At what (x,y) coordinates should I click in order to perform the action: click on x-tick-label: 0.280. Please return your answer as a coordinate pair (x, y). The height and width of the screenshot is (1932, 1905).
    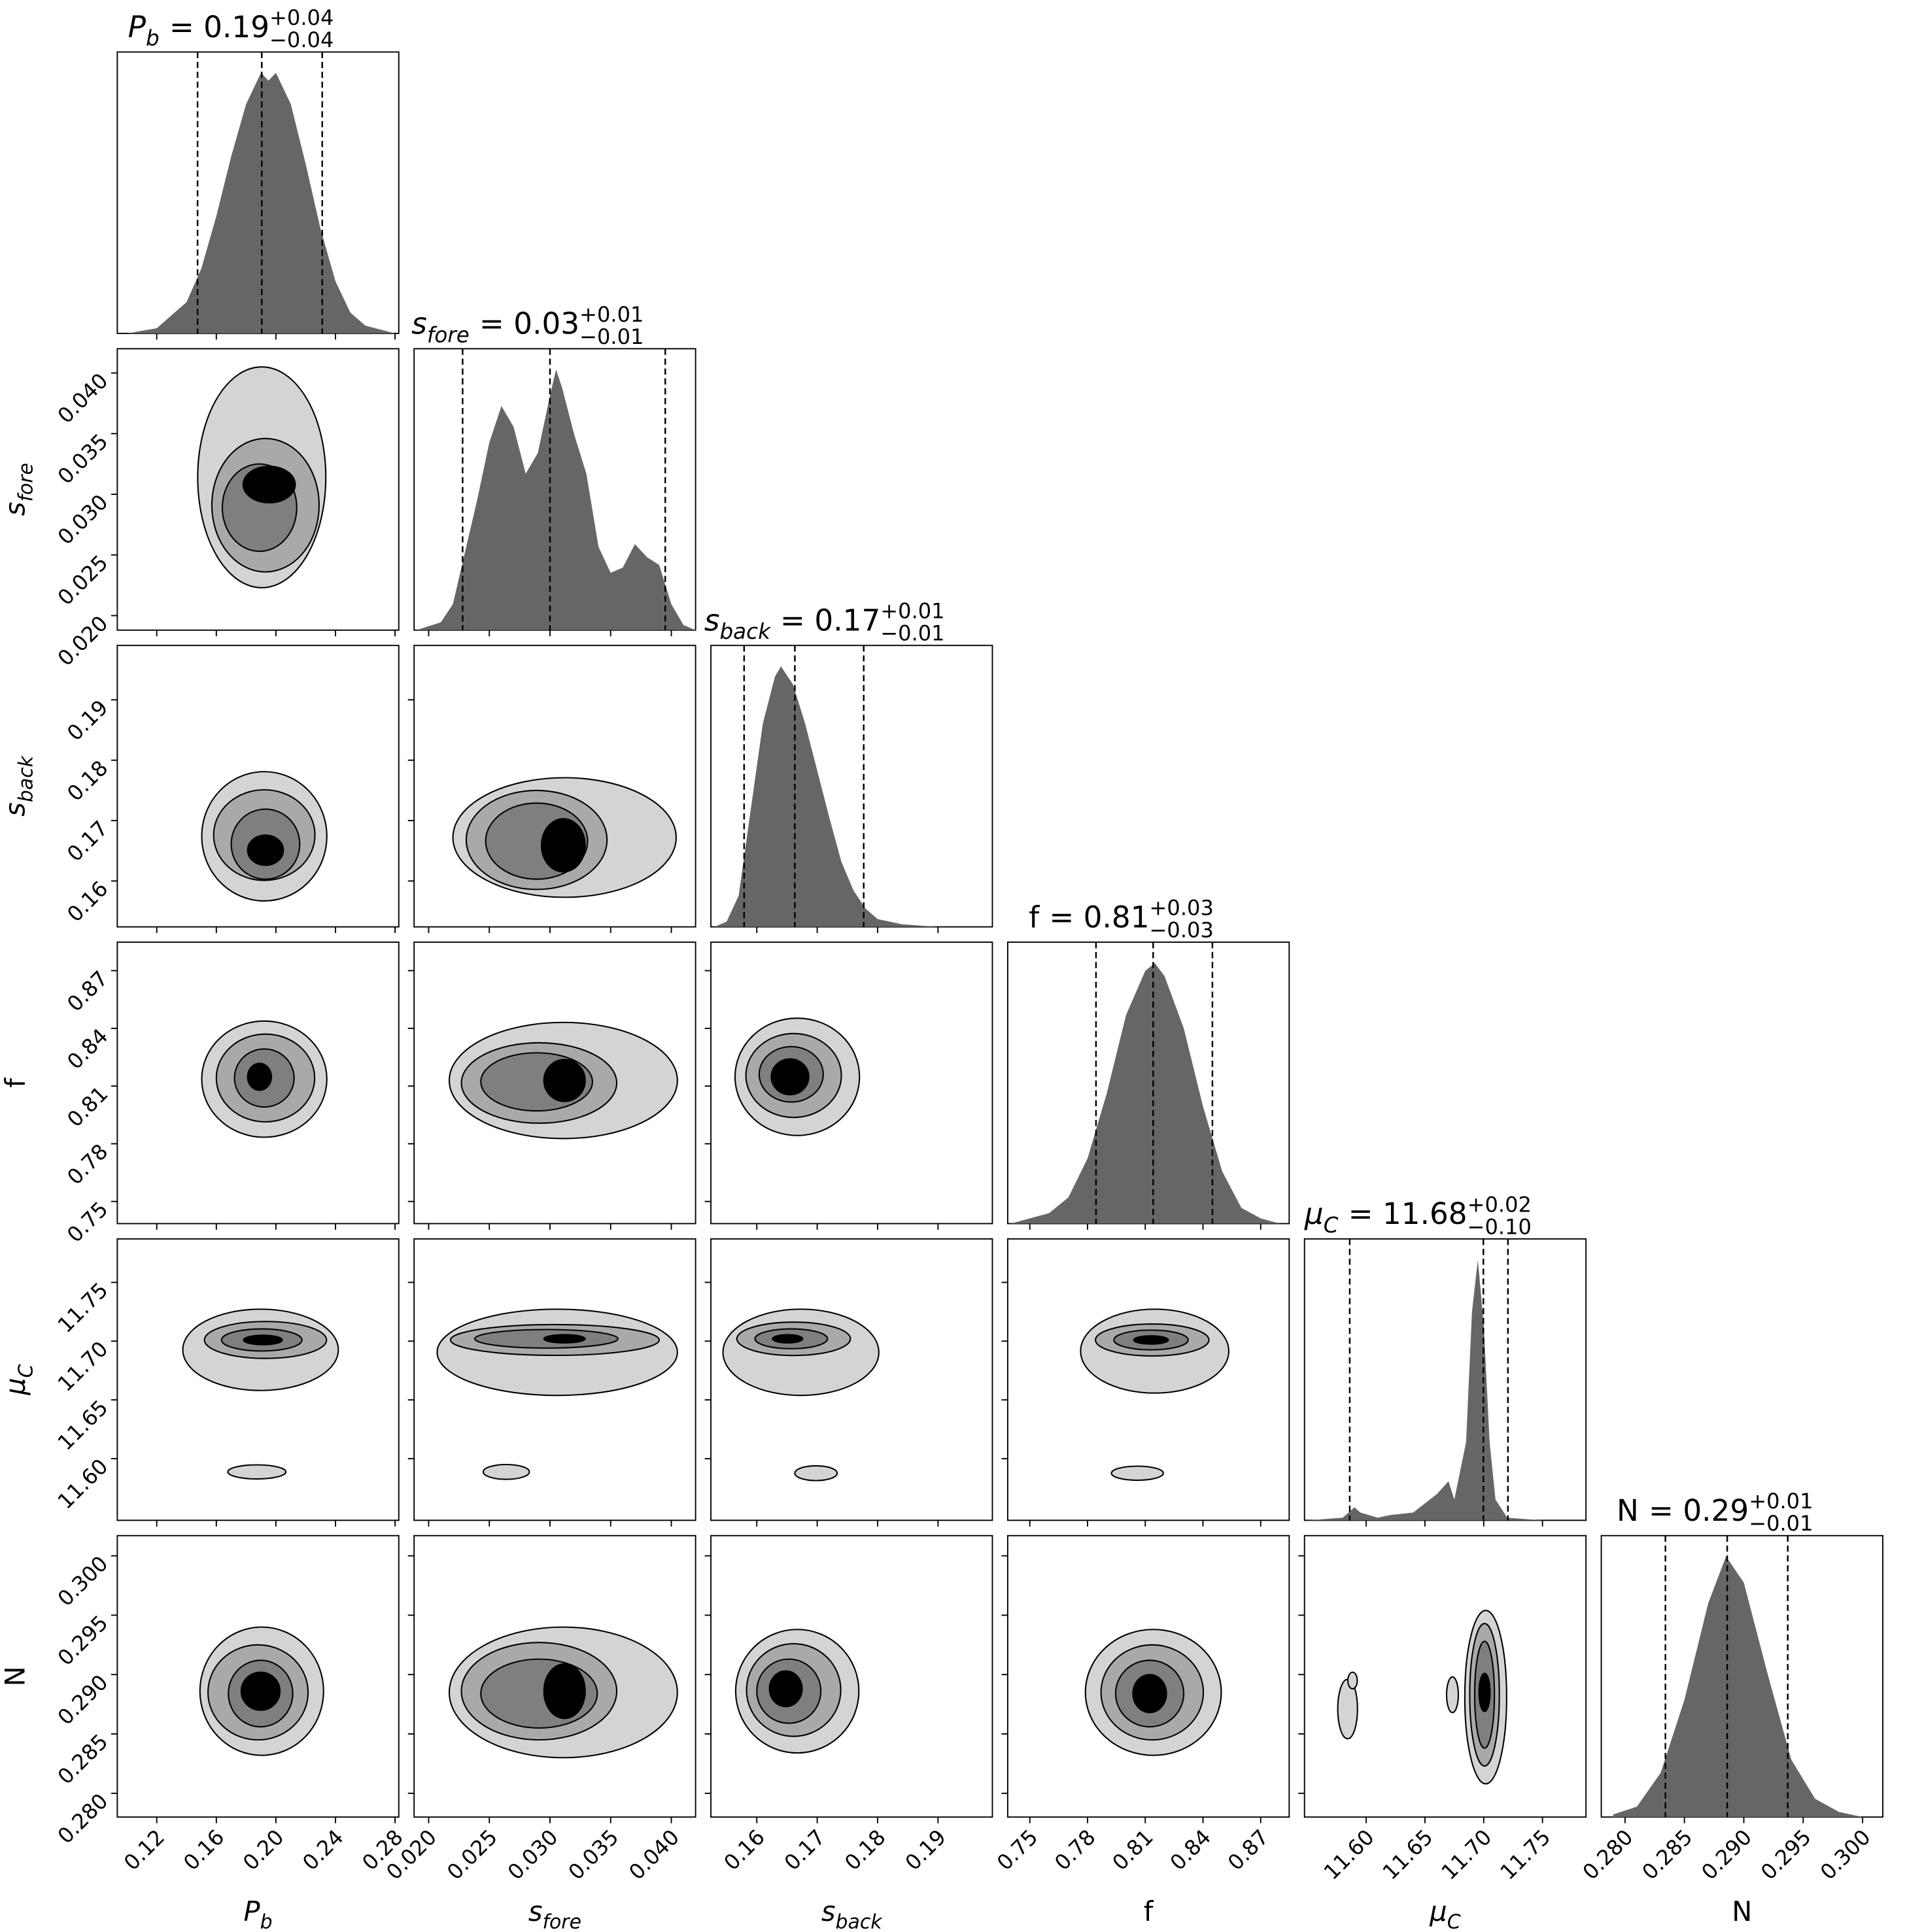
    Looking at the image, I should click on (1608, 1855).